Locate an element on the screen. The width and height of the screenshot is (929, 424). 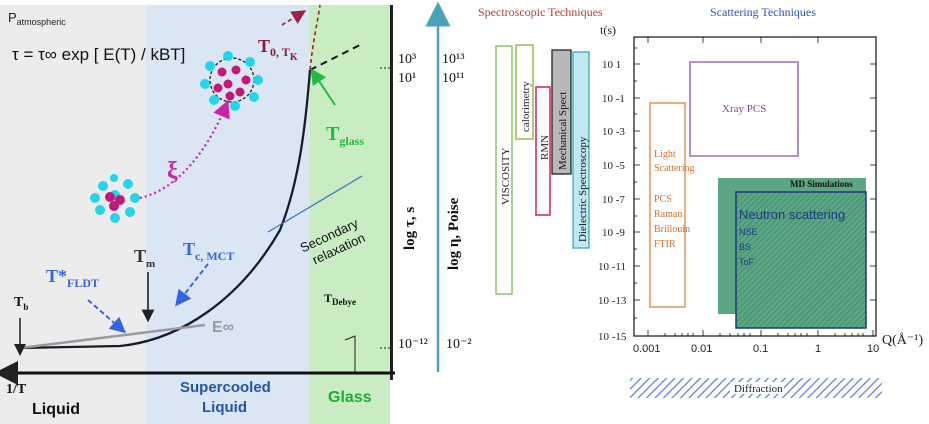
light-label-2: Scattering is located at coordinates (674, 168).